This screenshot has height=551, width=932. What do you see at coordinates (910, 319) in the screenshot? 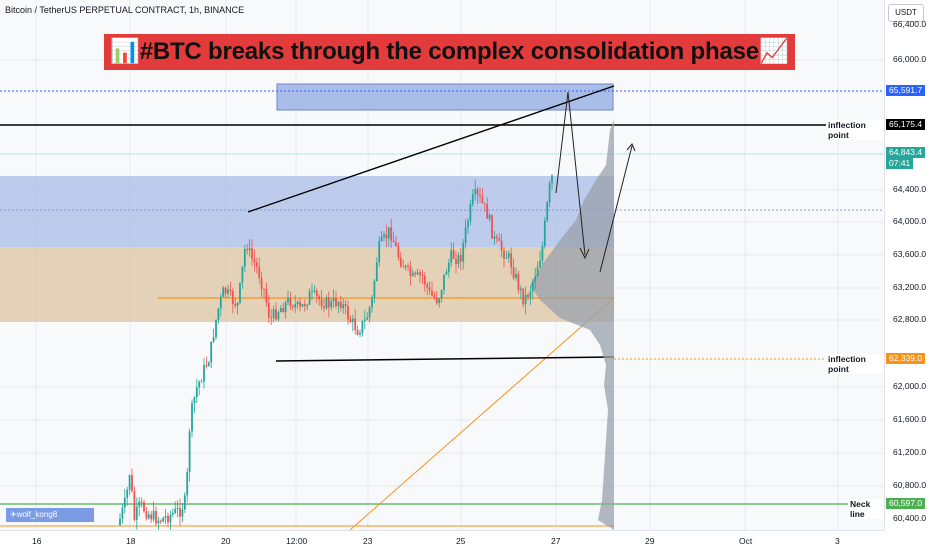
I see `price-tick: 62,800.0` at bounding box center [910, 319].